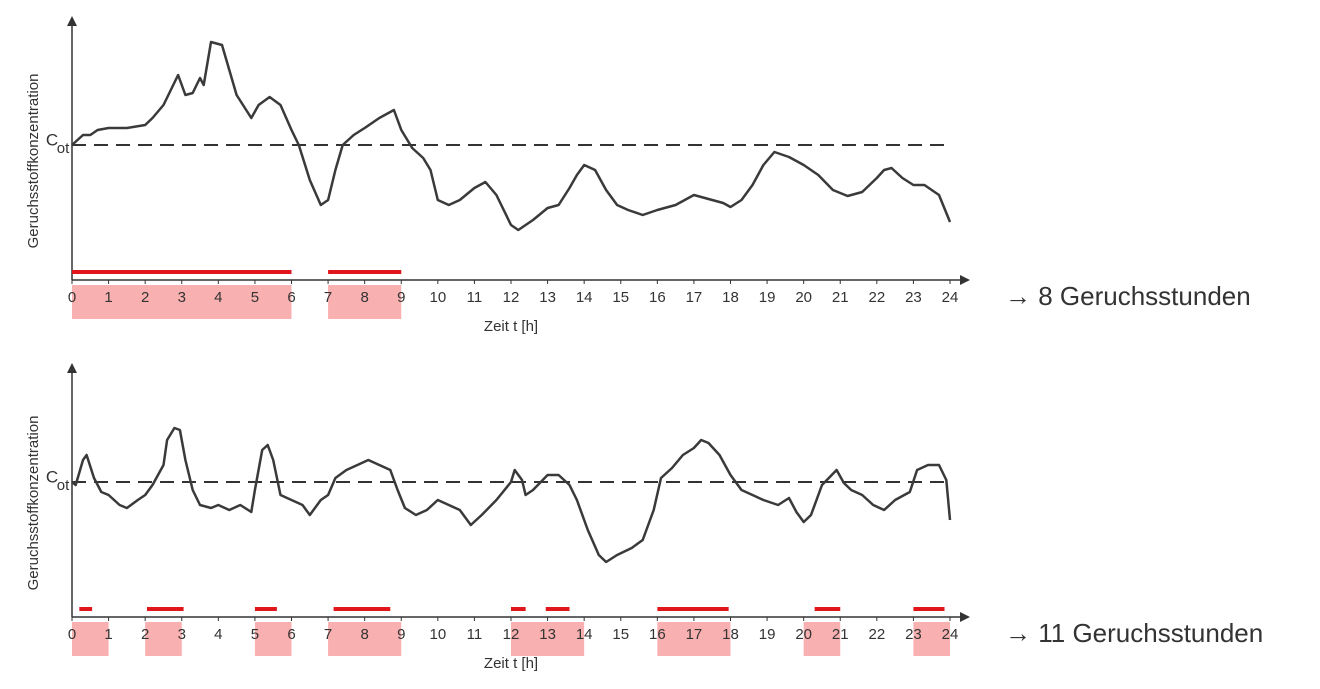 The image size is (1320, 689). Describe the element at coordinates (511, 495) in the screenshot. I see `concentration-line` at that location.